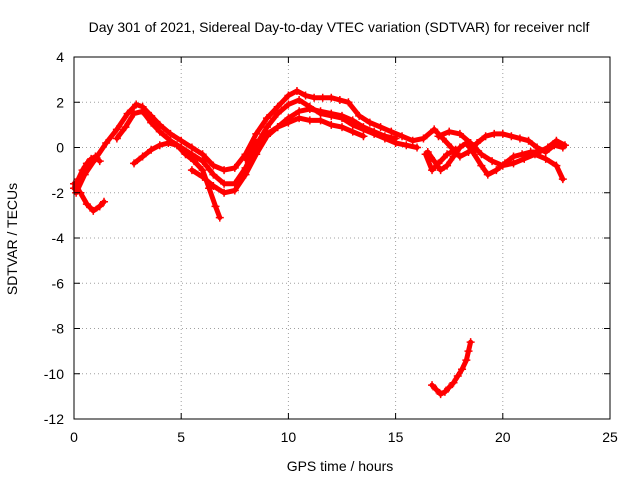  I want to click on x-tick-label: 5, so click(181, 437).